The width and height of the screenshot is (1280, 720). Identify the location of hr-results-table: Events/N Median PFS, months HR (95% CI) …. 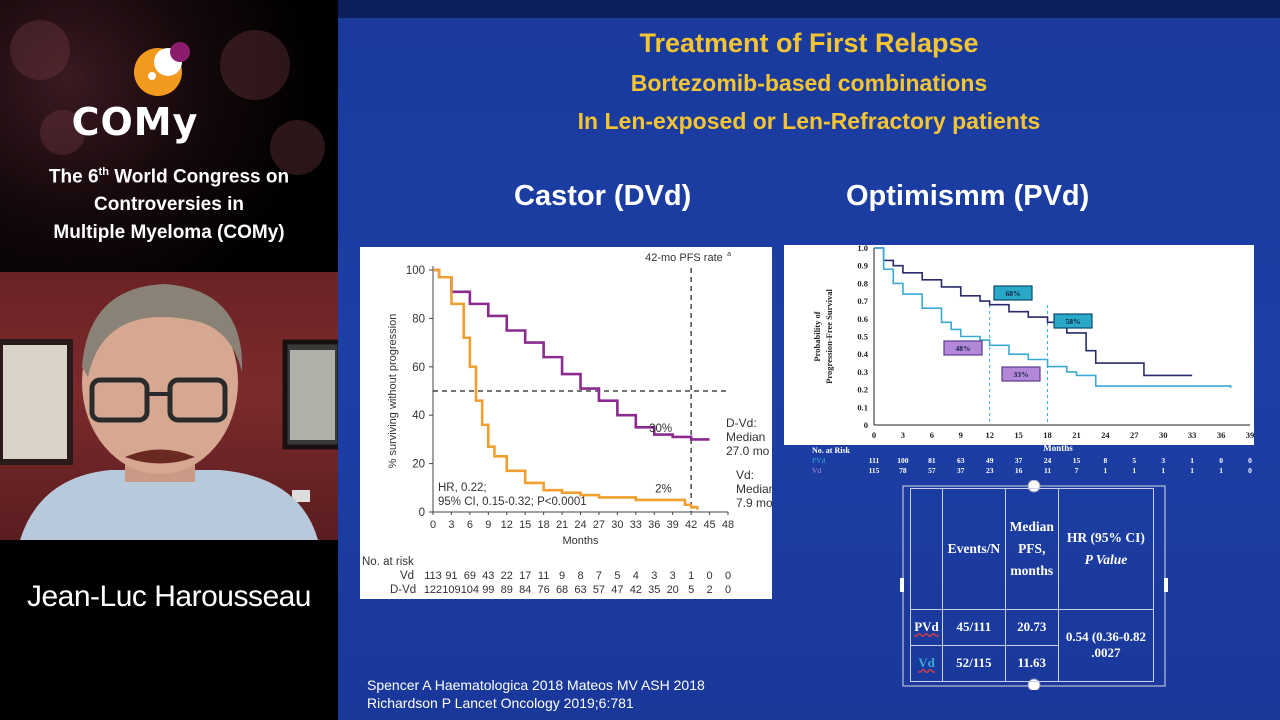
(1032, 585).